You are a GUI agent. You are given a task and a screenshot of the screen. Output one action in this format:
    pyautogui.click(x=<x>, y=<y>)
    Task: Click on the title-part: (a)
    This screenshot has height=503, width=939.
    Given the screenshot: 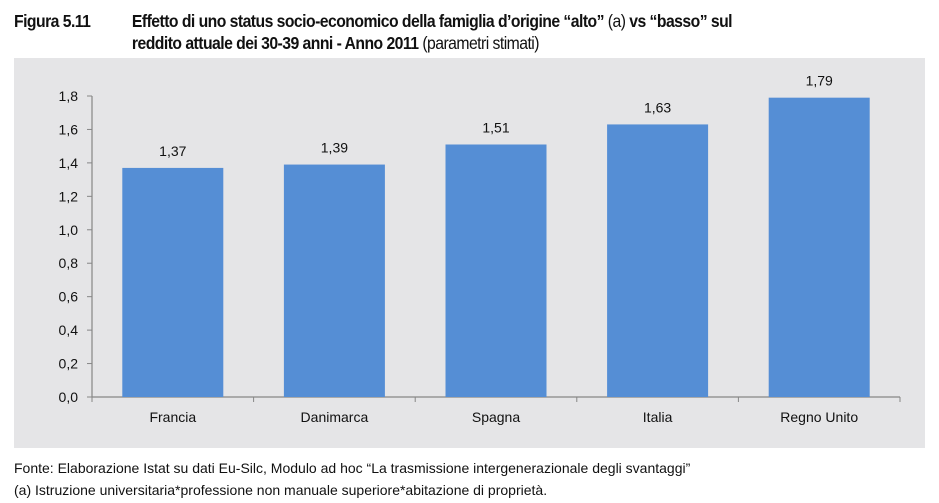 What is the action you would take?
    pyautogui.click(x=616, y=21)
    